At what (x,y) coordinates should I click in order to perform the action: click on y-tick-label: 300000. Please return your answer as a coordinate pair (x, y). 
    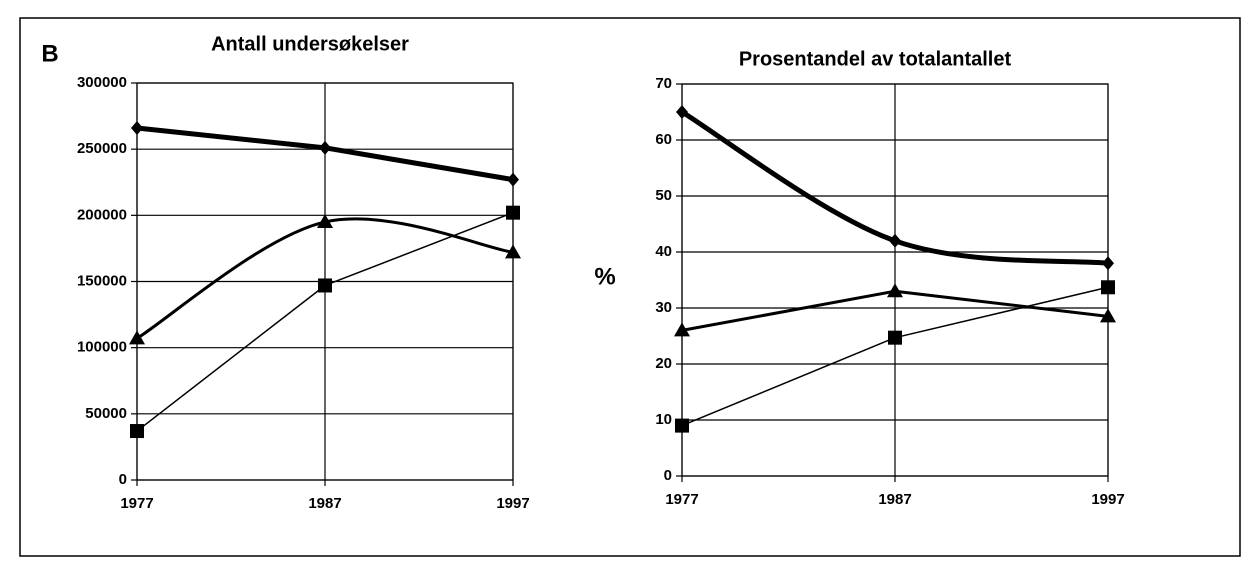
    Looking at the image, I should click on (102, 82).